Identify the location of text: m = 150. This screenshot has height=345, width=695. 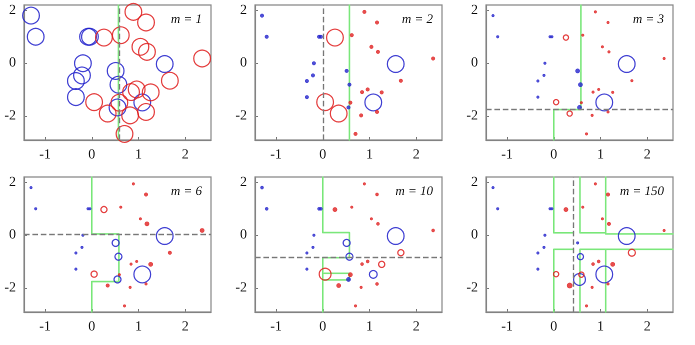
(642, 190).